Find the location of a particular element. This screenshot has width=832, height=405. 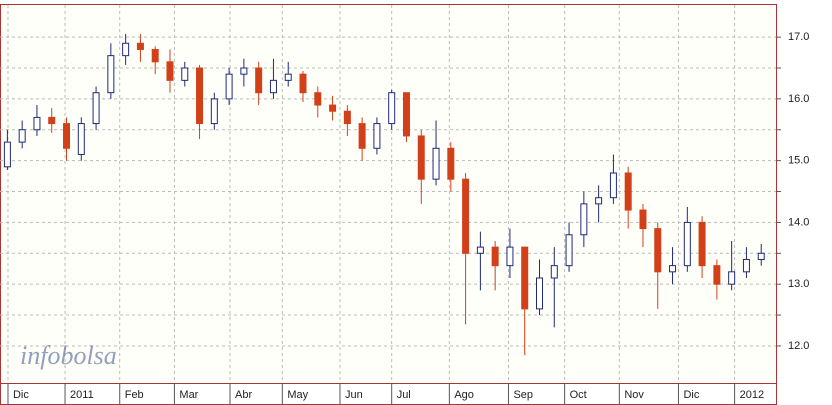

watermark: infobolsa is located at coordinates (68, 355).